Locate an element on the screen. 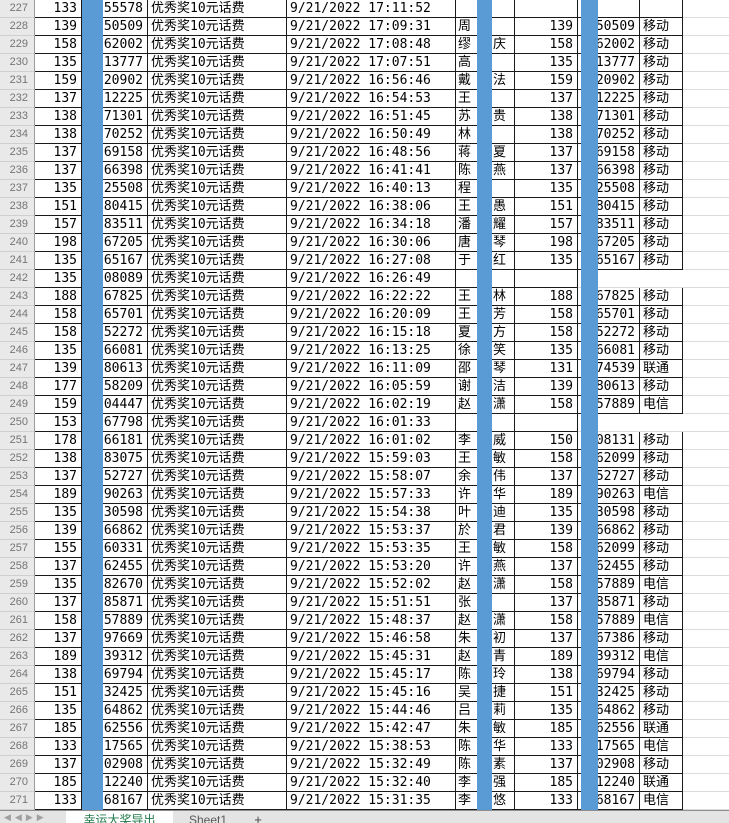 This screenshot has width=729, height=823. cell-phone-suffix-2: 57889 is located at coordinates (609, 621).